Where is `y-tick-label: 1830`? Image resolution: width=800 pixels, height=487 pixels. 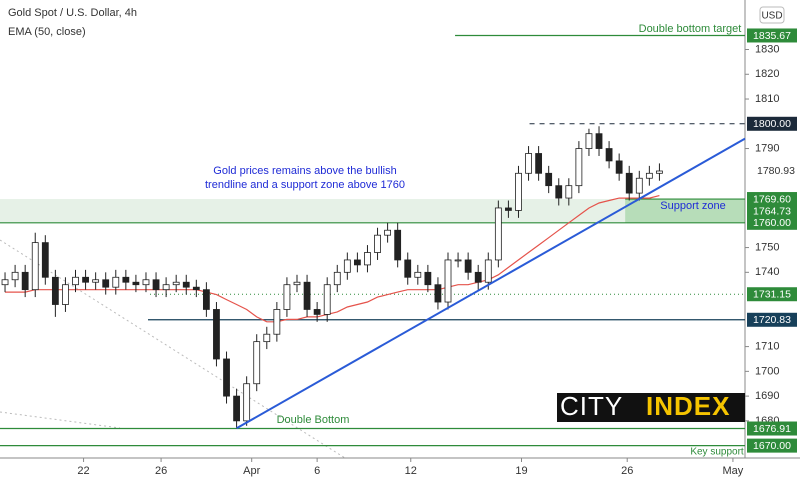 y-tick-label: 1830 is located at coordinates (767, 49).